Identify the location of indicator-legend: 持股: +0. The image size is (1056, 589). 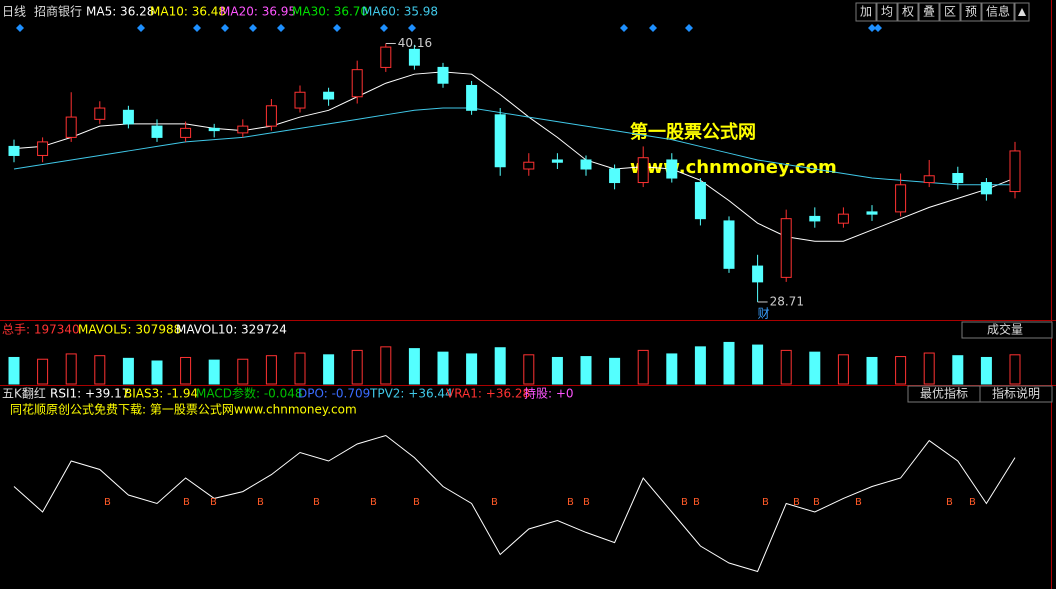
(549, 393).